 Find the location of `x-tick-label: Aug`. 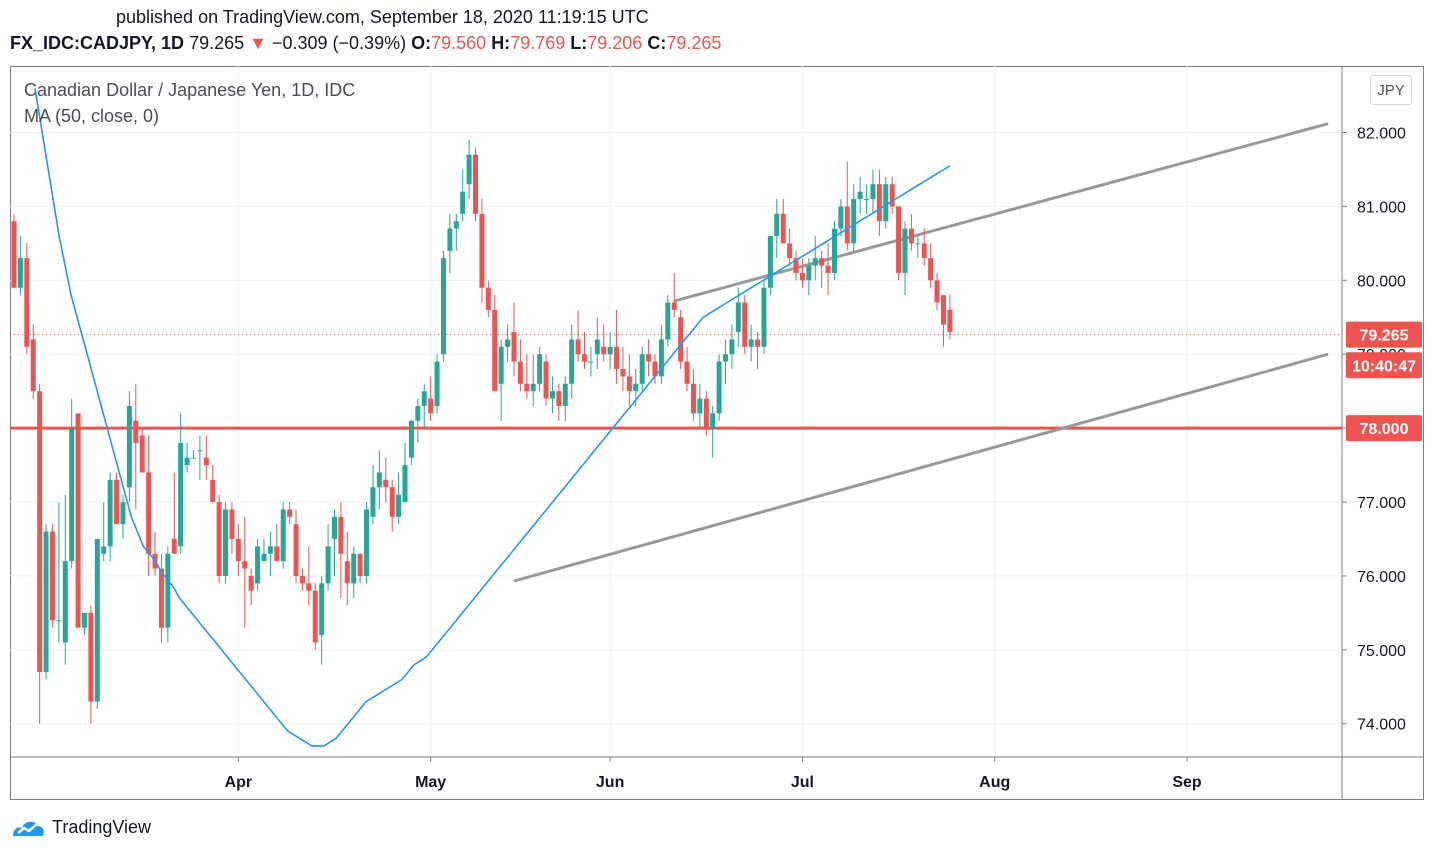

x-tick-label: Aug is located at coordinates (994, 782).